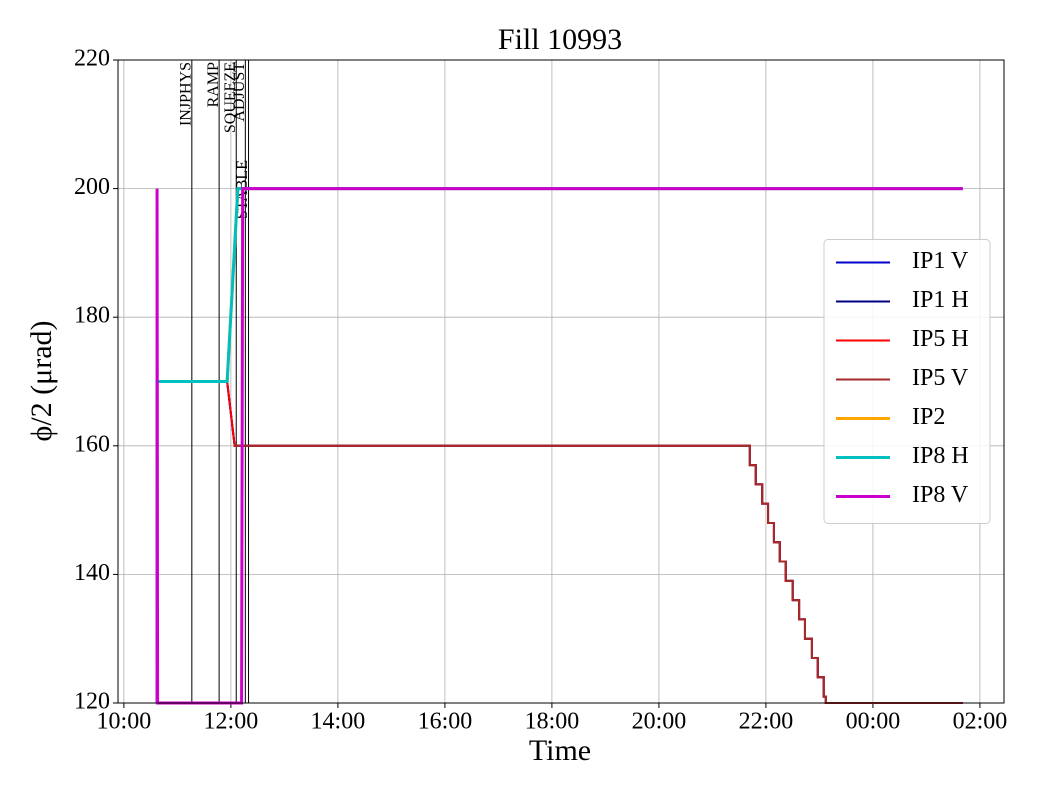  What do you see at coordinates (239, 92) in the screenshot?
I see `mode-label: ADJUST` at bounding box center [239, 92].